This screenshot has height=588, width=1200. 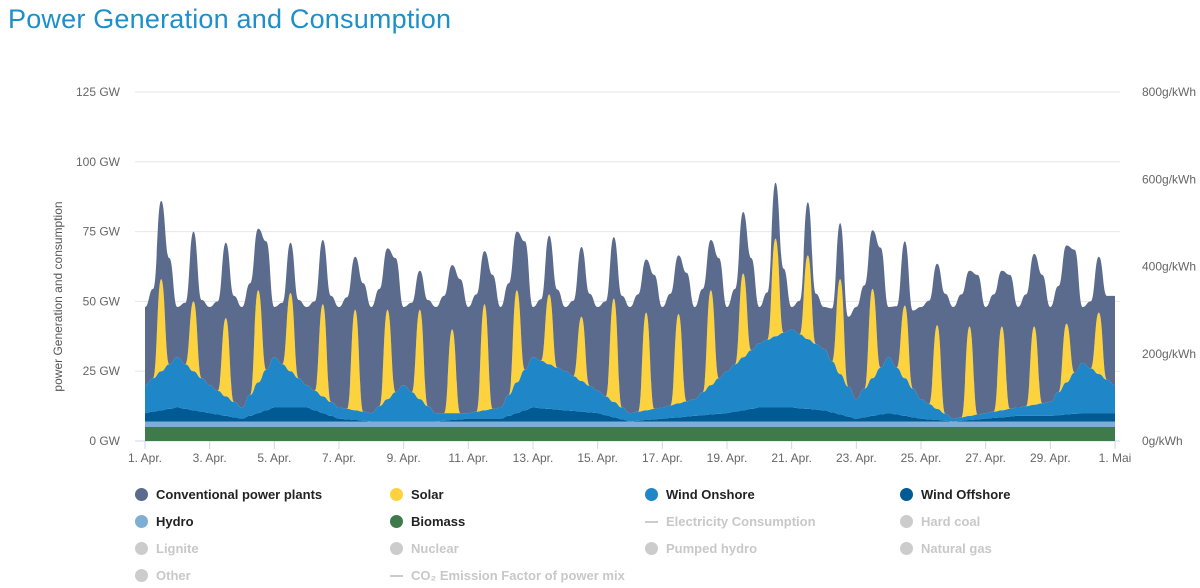 I want to click on legend-label: Electricity Consumption, so click(x=741, y=521).